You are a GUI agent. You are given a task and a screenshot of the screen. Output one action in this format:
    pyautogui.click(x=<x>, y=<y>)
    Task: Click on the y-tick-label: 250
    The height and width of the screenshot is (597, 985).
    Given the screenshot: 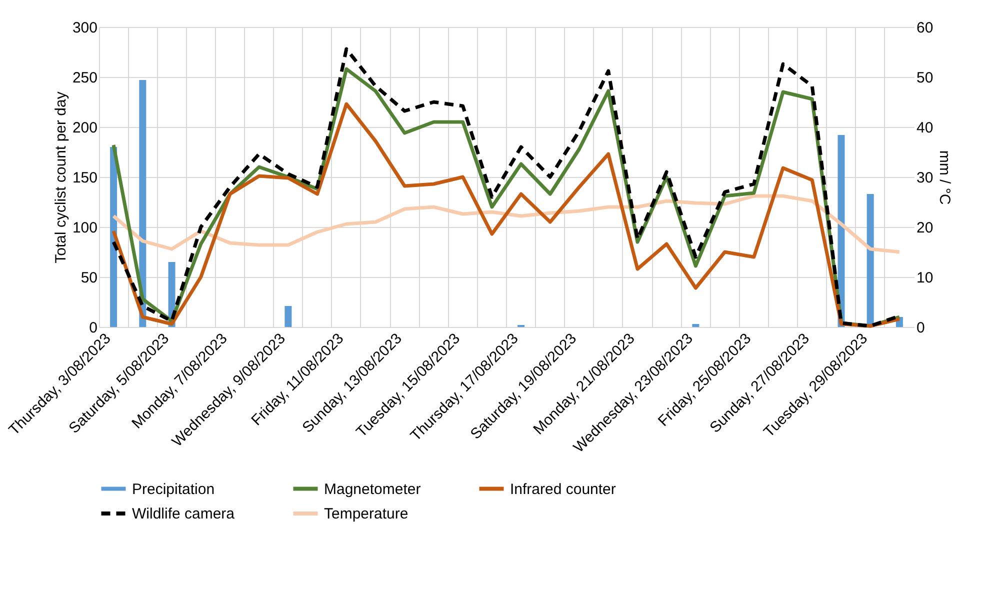 What is the action you would take?
    pyautogui.click(x=85, y=78)
    